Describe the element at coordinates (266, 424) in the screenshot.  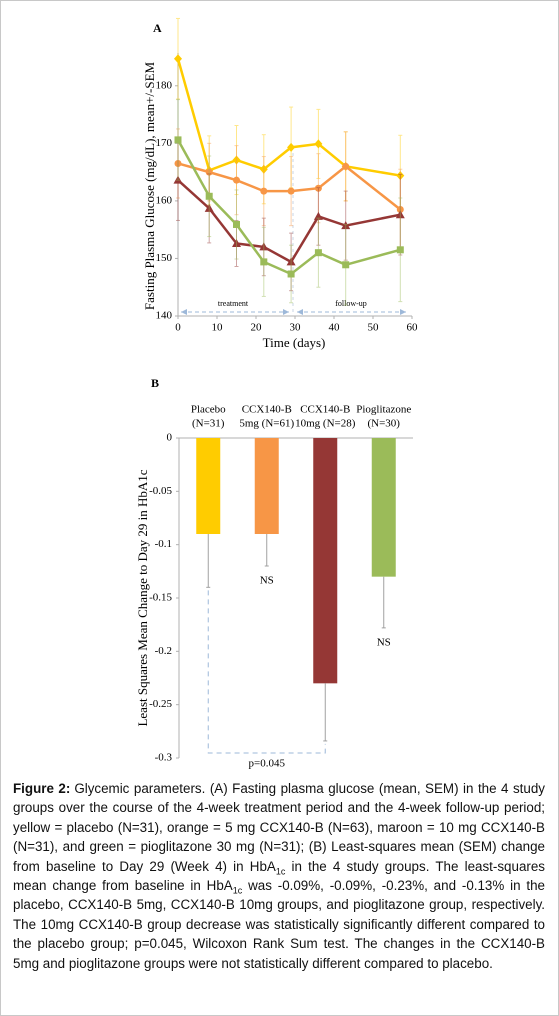
I see `x-tick-label: 5mg (N=61)` at that location.